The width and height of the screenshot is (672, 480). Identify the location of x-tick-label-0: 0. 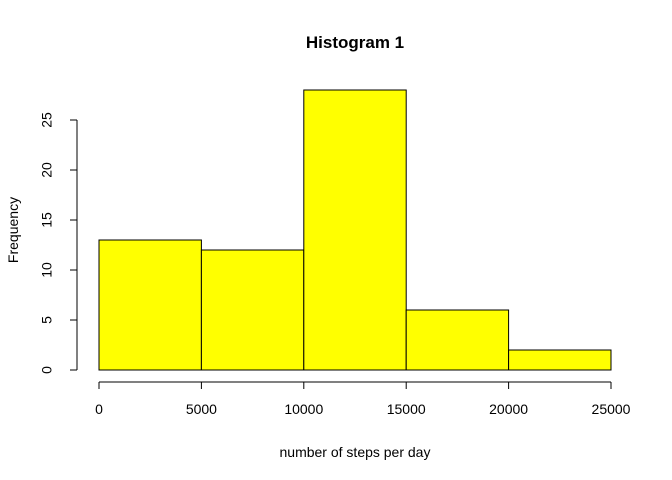
(99, 409).